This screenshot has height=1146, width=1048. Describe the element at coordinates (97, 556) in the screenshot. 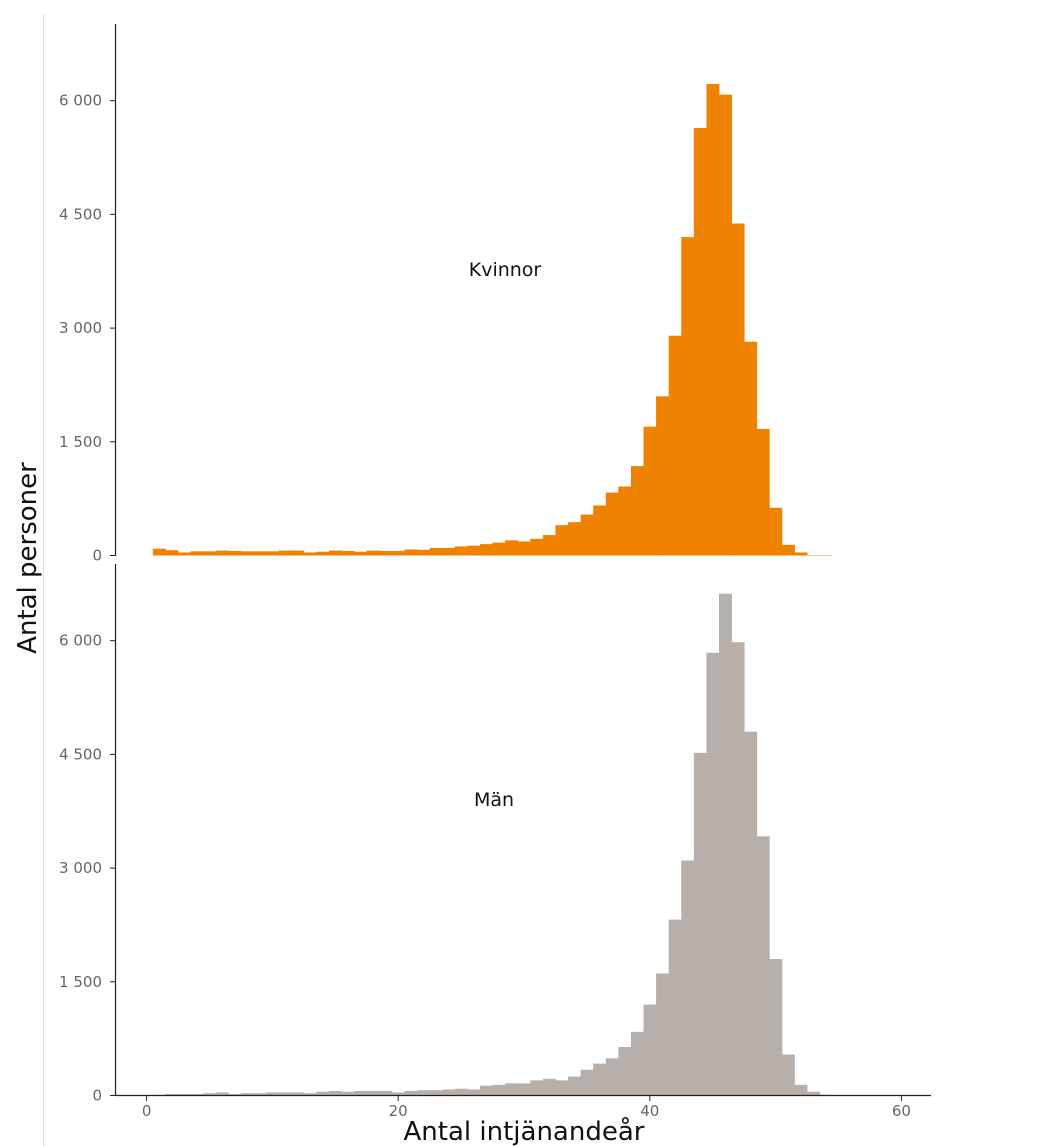

I see `kvinnor-y-tick-label: 0` at that location.